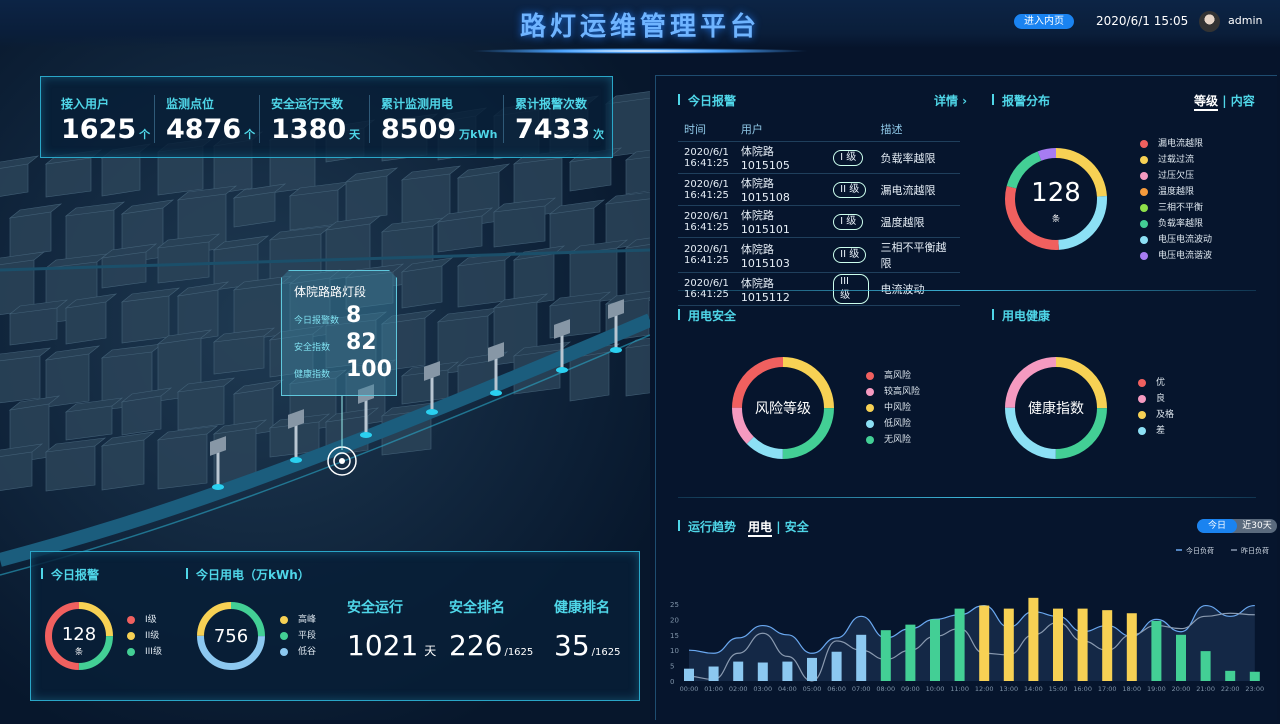  What do you see at coordinates (1257, 526) in the screenshot?
I see `range-30days: 近30天` at bounding box center [1257, 526].